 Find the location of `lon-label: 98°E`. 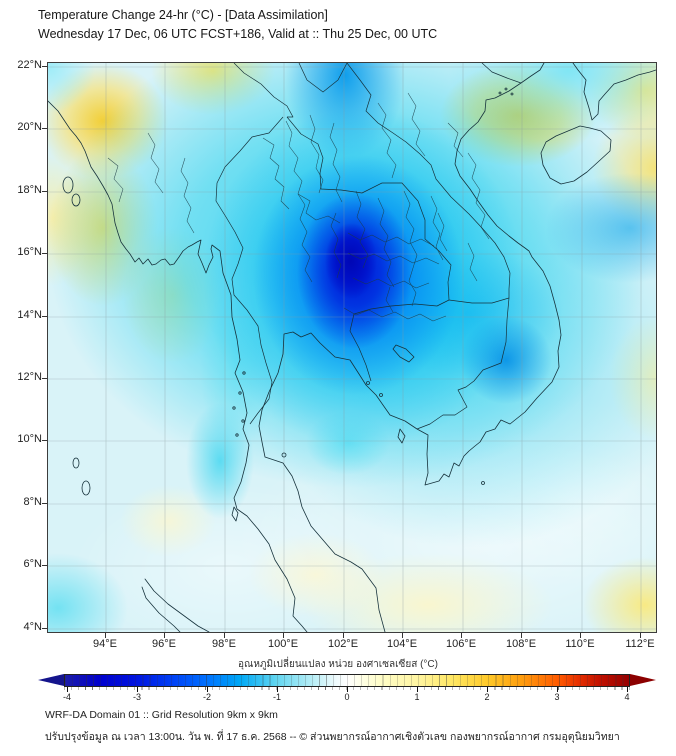

lon-label: 98°E is located at coordinates (224, 644).